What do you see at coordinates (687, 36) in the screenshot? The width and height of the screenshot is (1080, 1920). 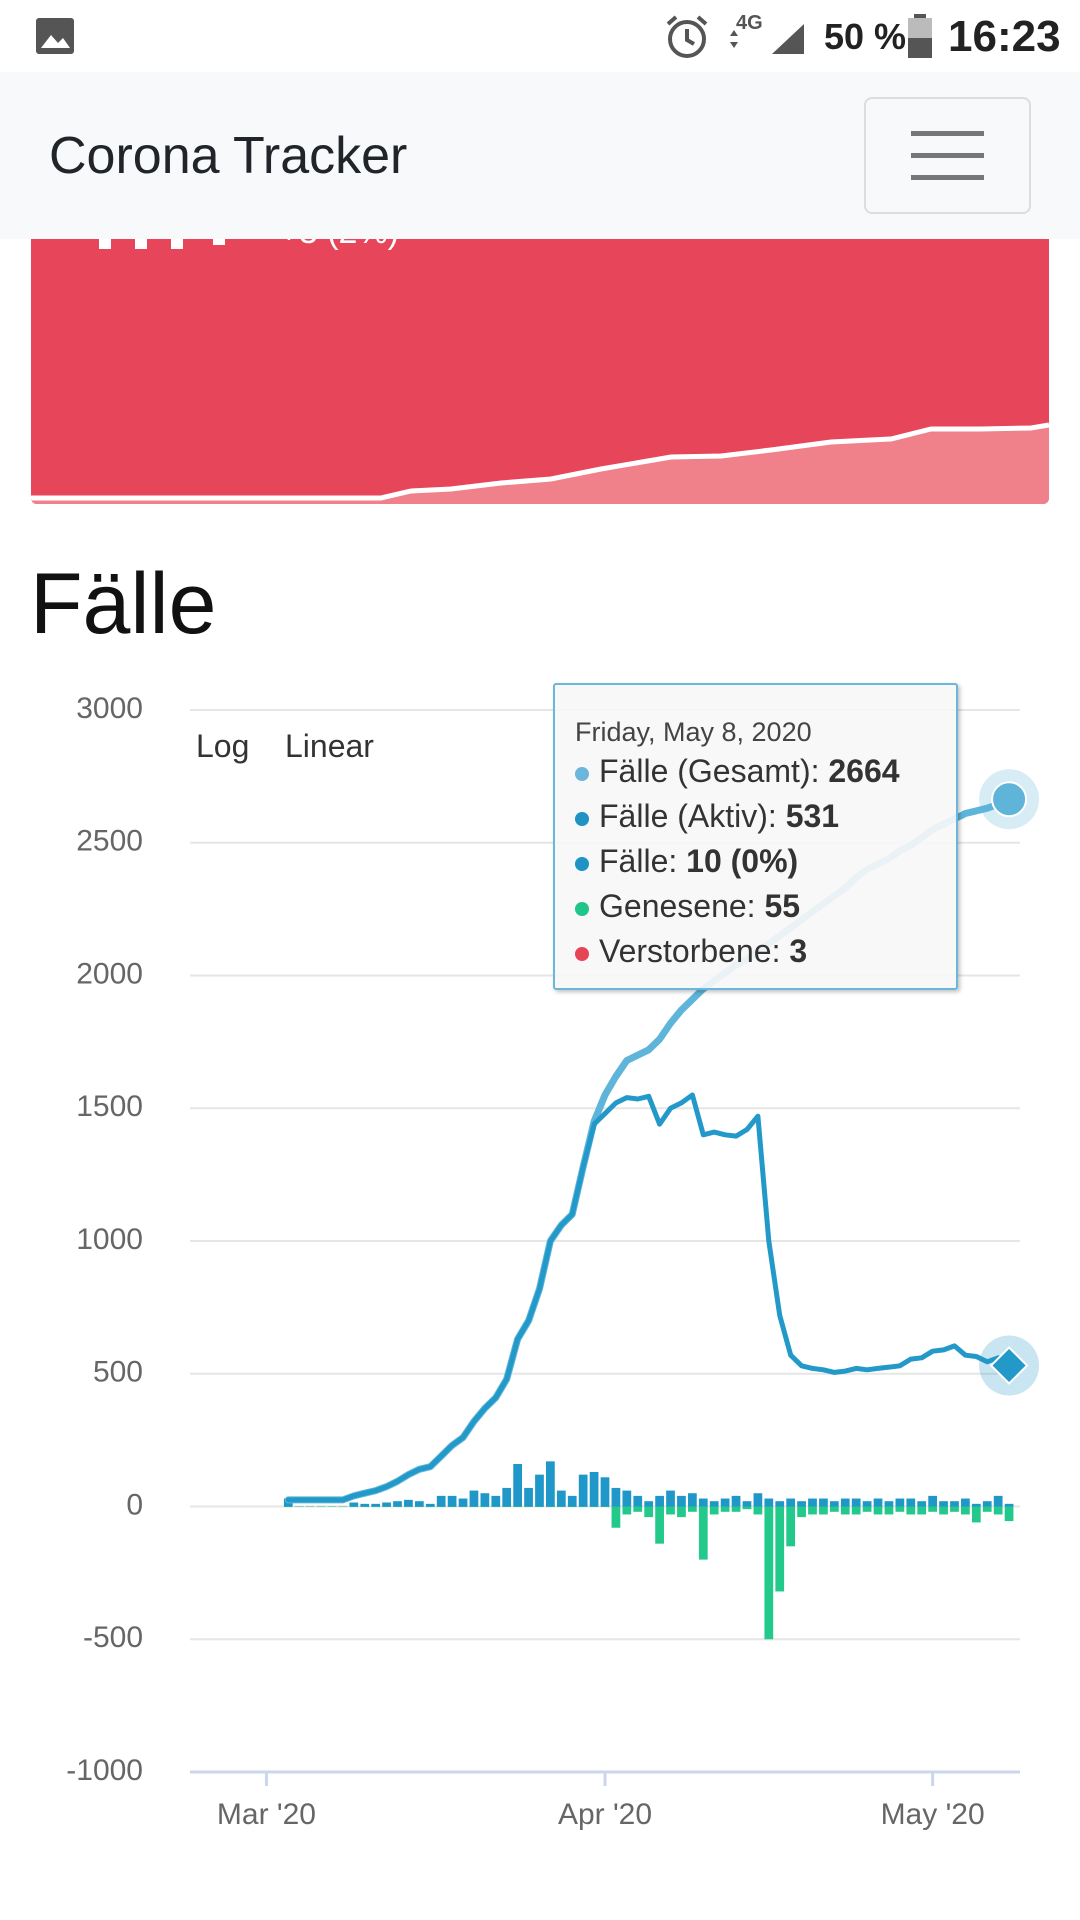 I see `alarm-icon` at bounding box center [687, 36].